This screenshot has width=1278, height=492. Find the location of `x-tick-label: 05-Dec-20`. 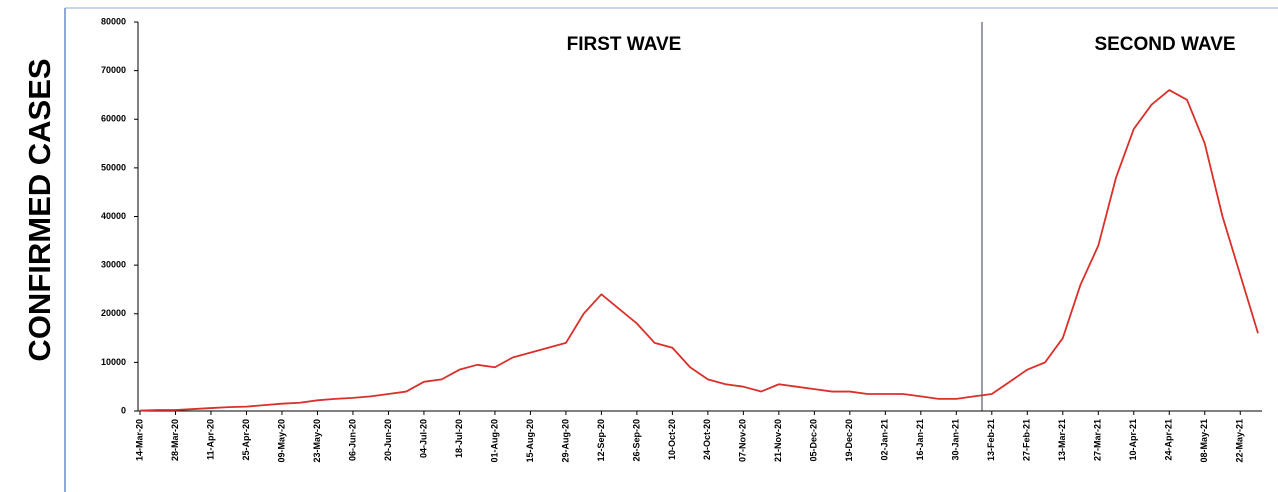

x-tick-label: 05-Dec-20 is located at coordinates (814, 440).